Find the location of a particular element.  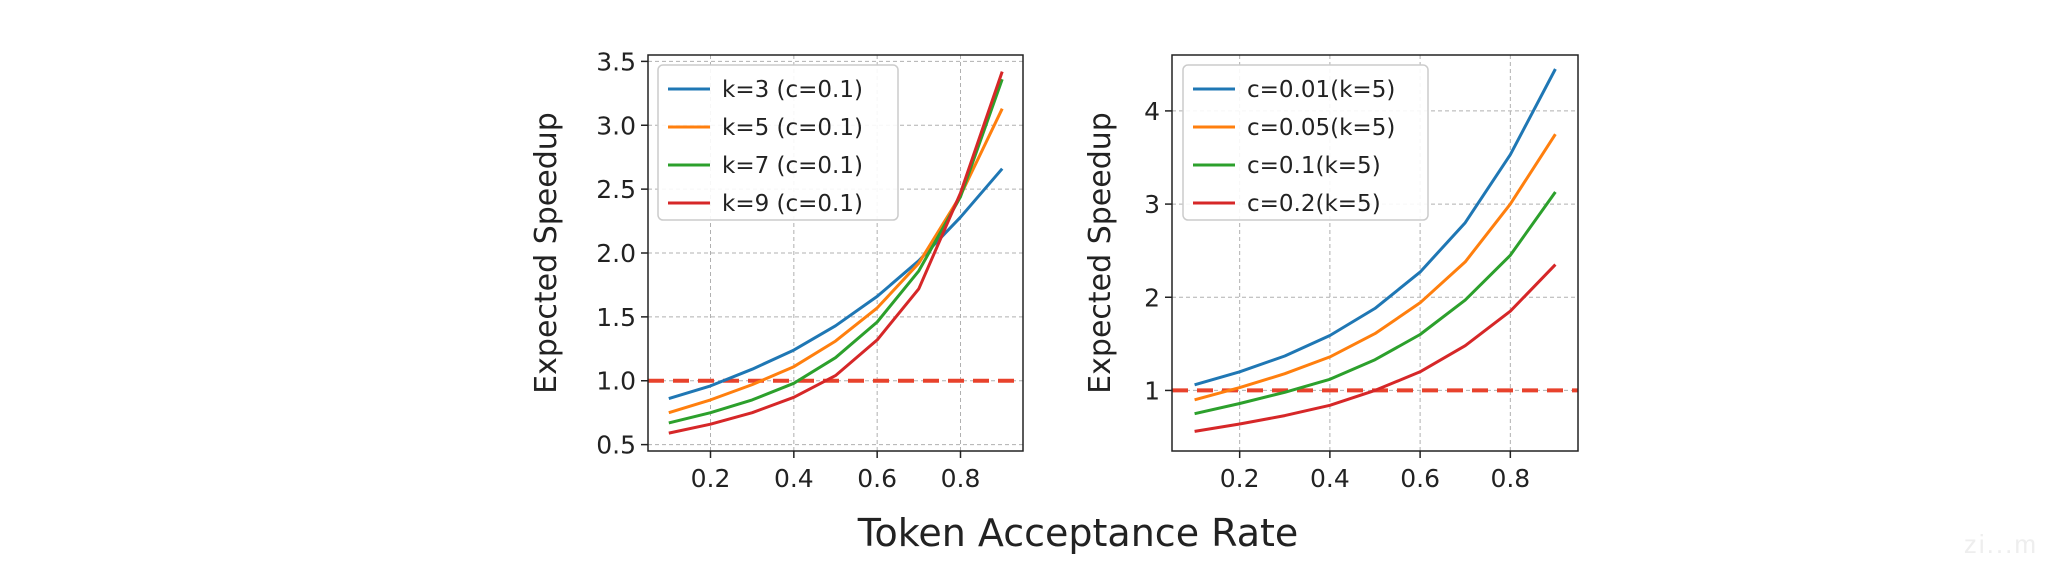

y-tick-label: 3.0 is located at coordinates (616, 125).